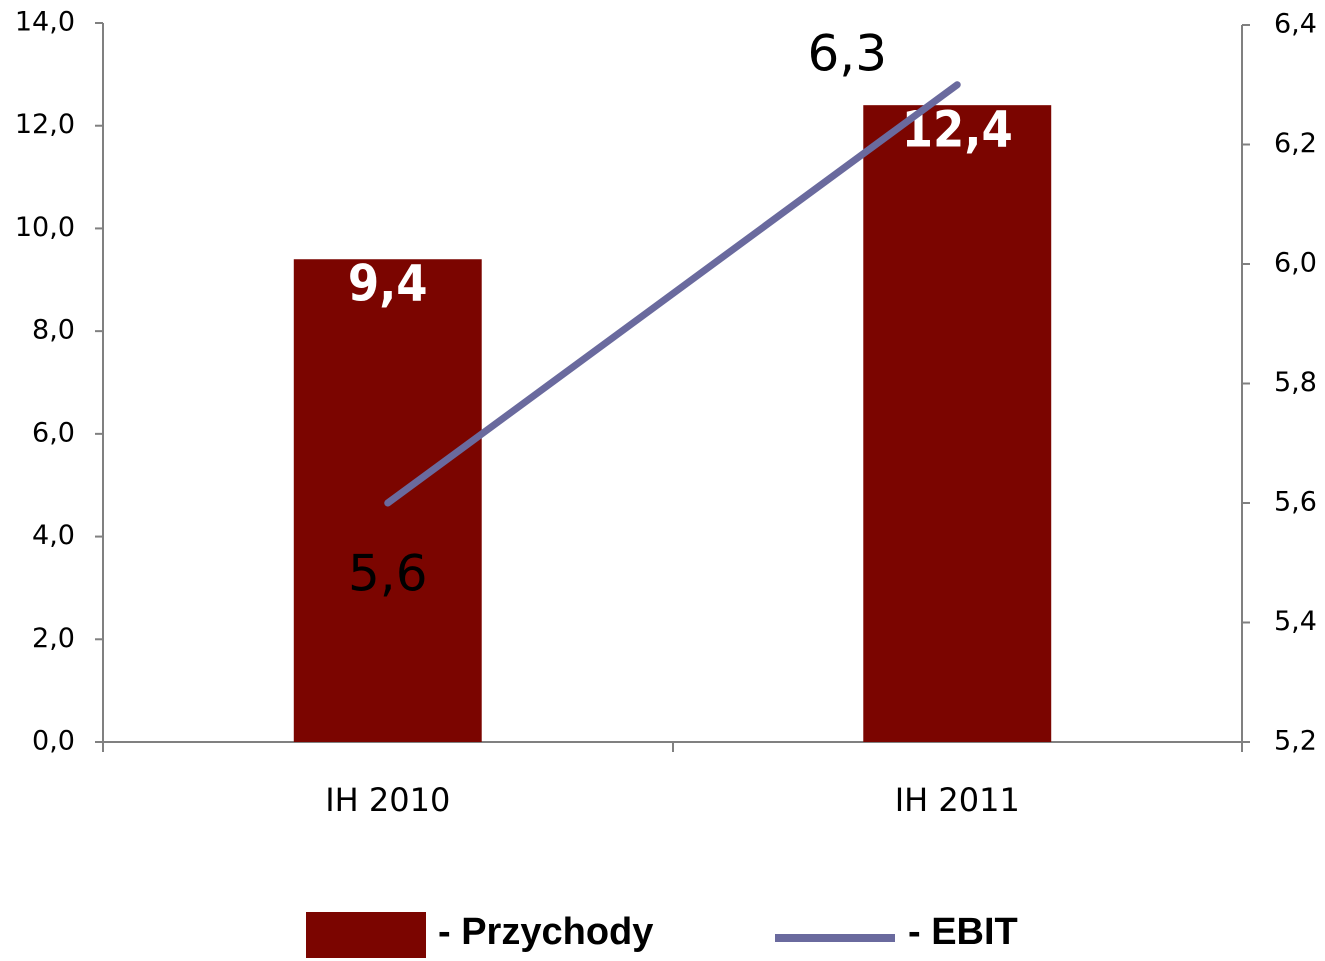  I want to click on y-tick-label: 6,0, so click(53, 432).